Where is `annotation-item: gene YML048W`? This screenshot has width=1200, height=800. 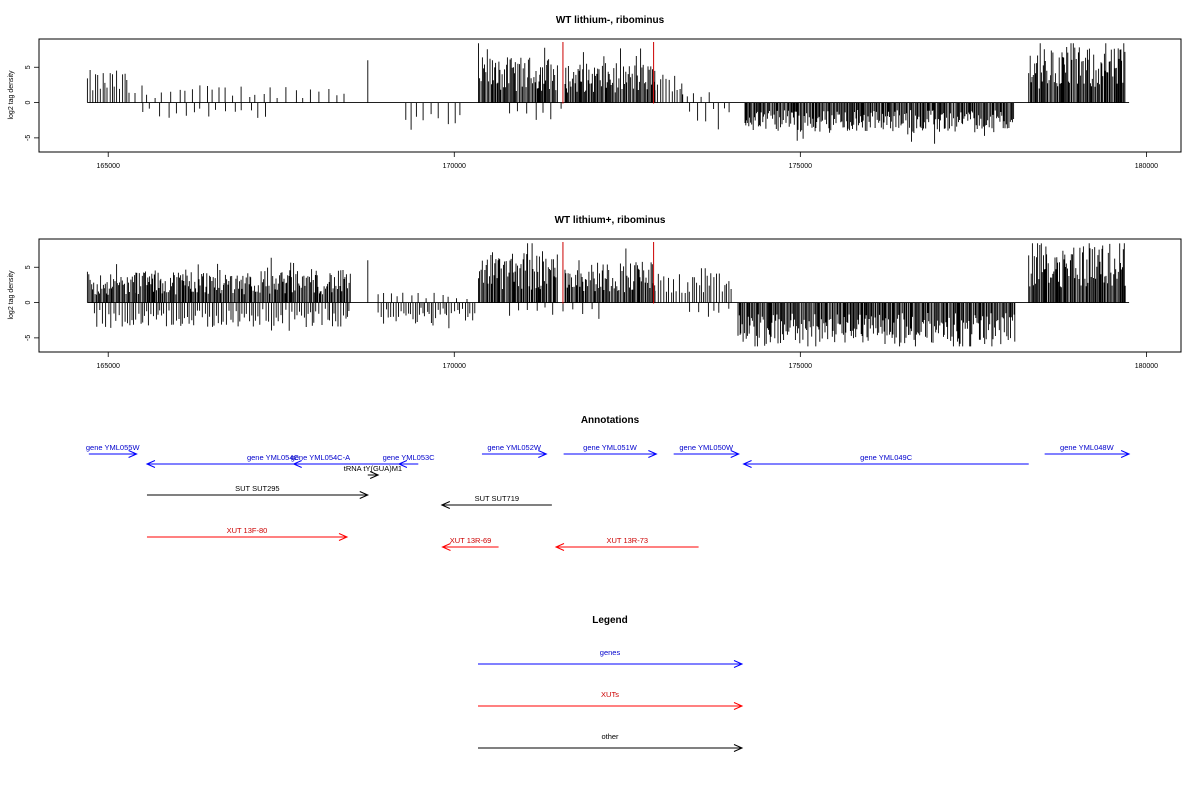
annotation-item: gene YML048W is located at coordinates (1087, 450).